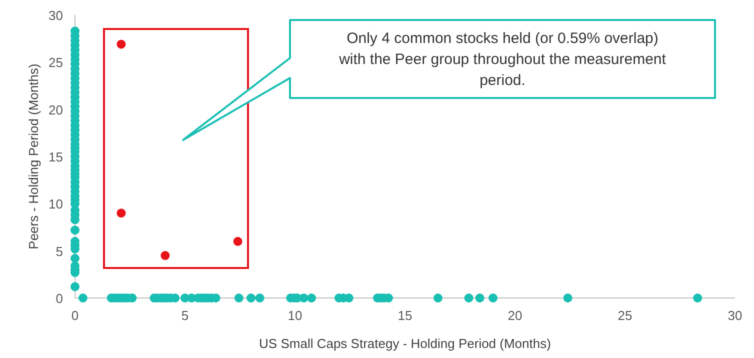 The width and height of the screenshot is (754, 358). I want to click on y-tick-label: 5, so click(59, 251).